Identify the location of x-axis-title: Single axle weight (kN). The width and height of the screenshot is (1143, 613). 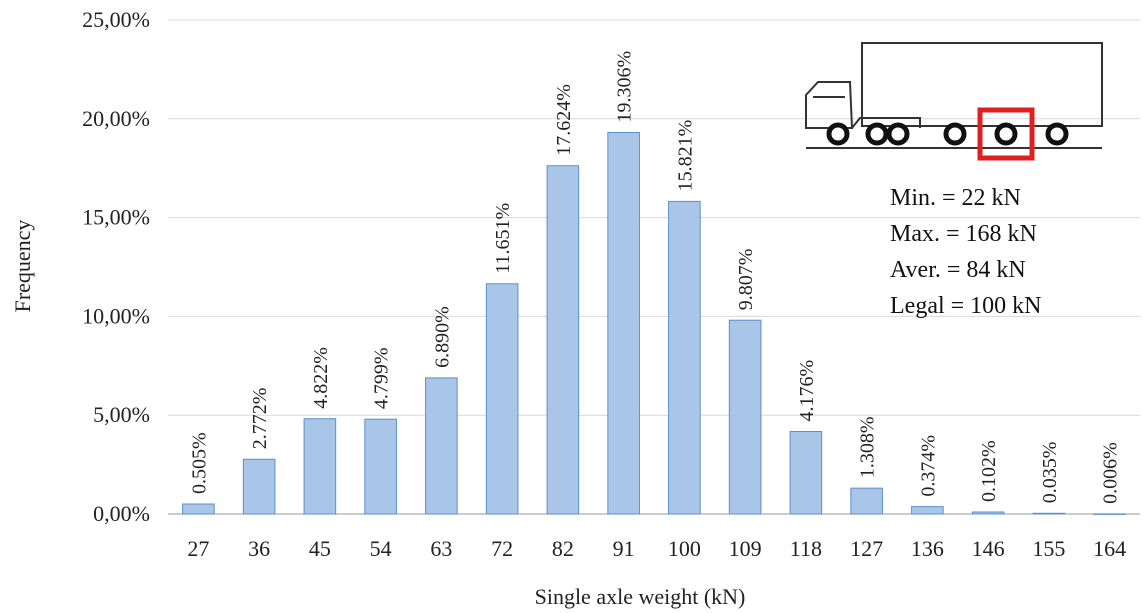
(640, 596).